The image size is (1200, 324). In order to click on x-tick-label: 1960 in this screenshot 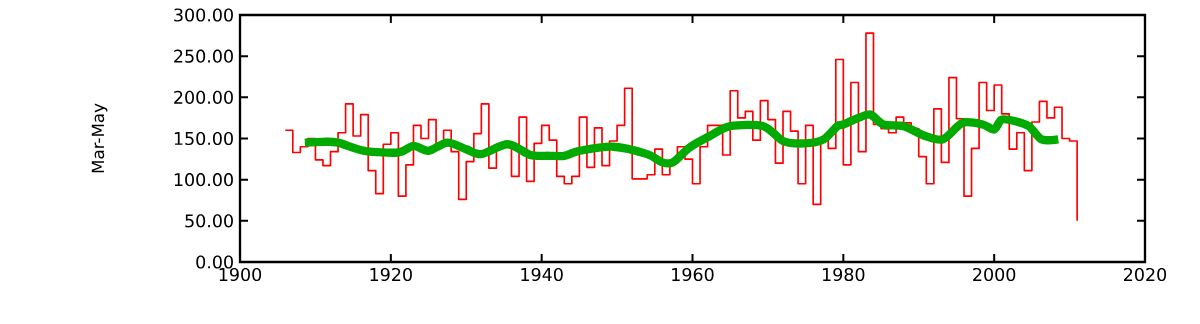, I will do `click(693, 274)`.